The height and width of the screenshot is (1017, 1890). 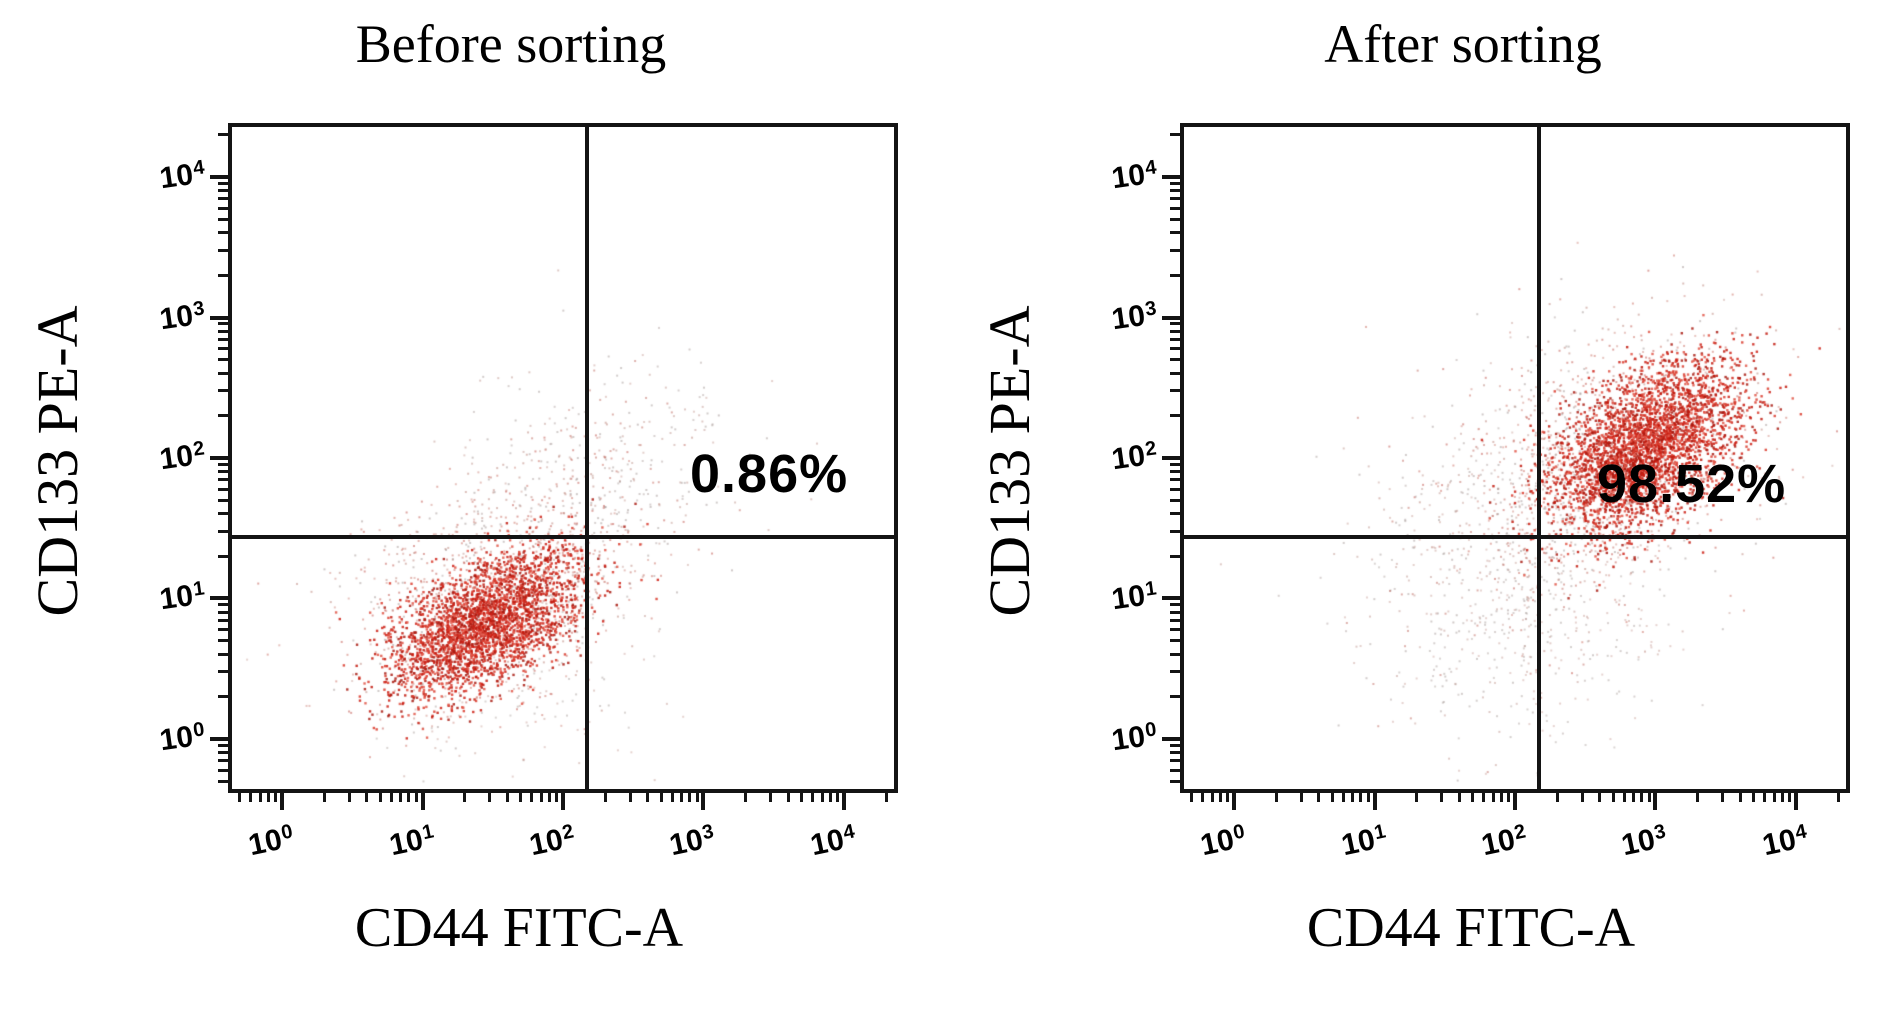 What do you see at coordinates (181, 738) in the screenshot?
I see `y-tick-label: 10⁰` at bounding box center [181, 738].